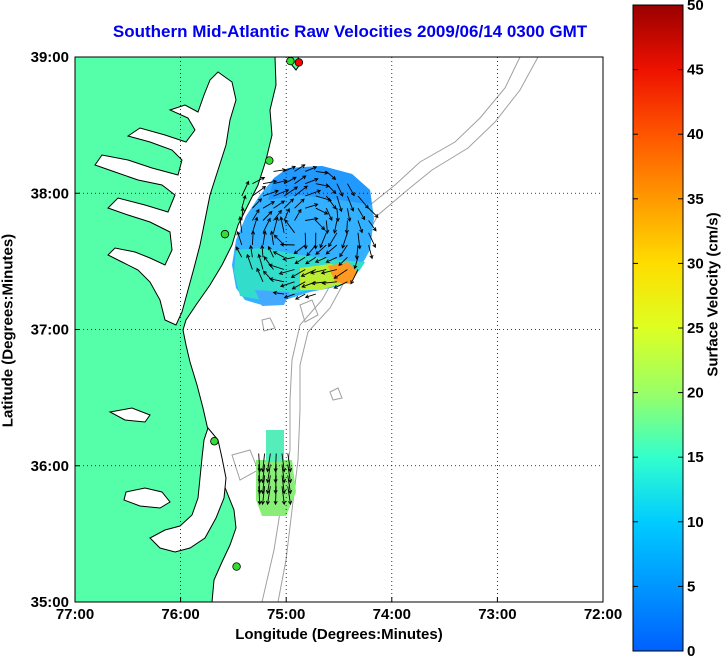 The image size is (724, 659). I want to click on colorbar-tick-label-0: 0, so click(691, 651).